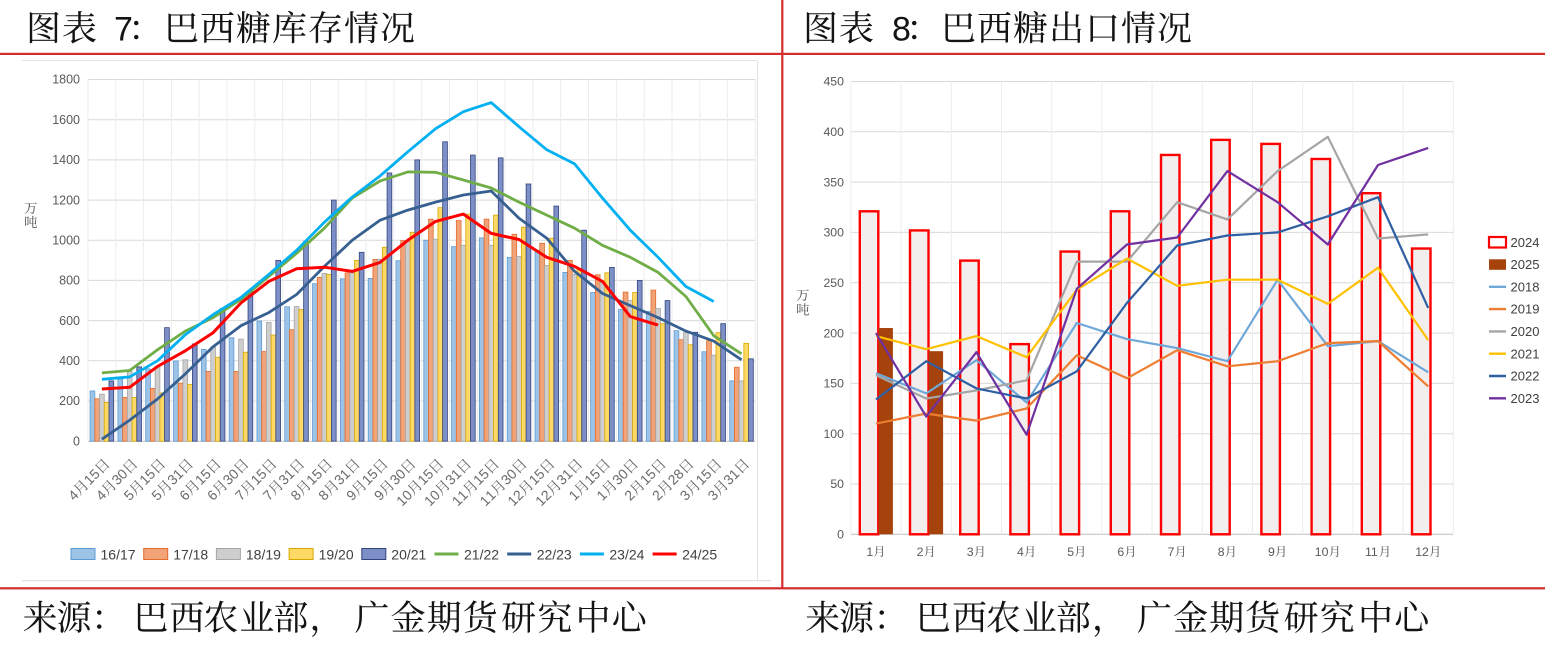 The height and width of the screenshot is (651, 1551). I want to click on svg-text: 1400, so click(66, 160).